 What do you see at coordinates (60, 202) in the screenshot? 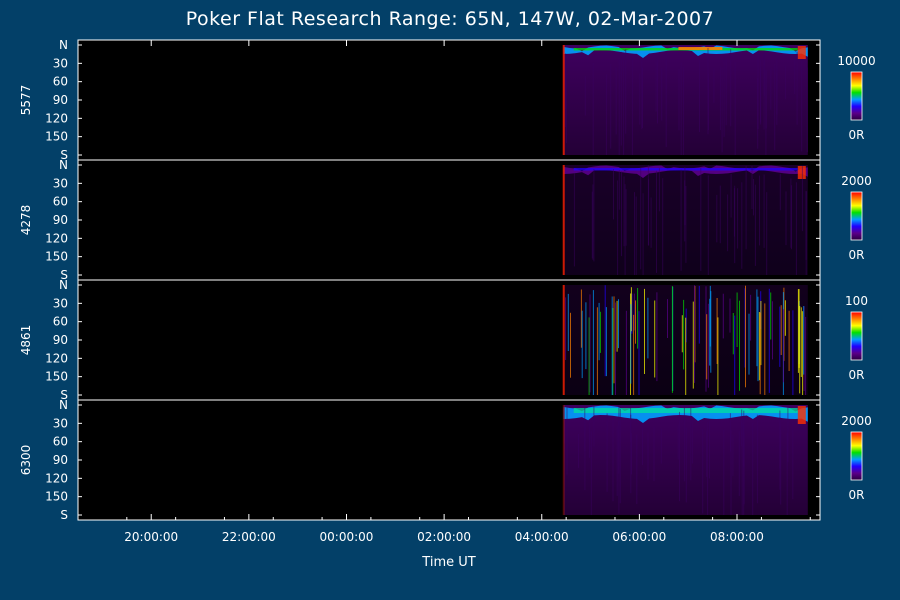
I see `y-tick-label: 60` at bounding box center [60, 202].